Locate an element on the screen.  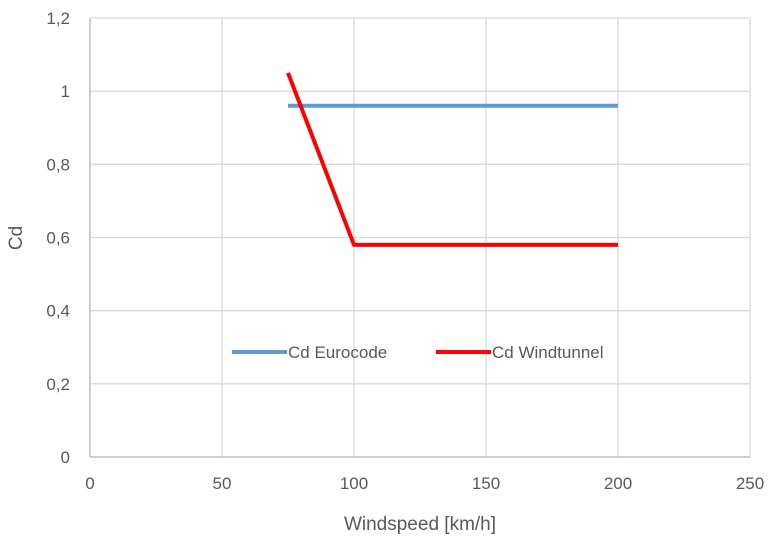
legend-label-cd-eurocode: Cd Eurocode is located at coordinates (337, 352).